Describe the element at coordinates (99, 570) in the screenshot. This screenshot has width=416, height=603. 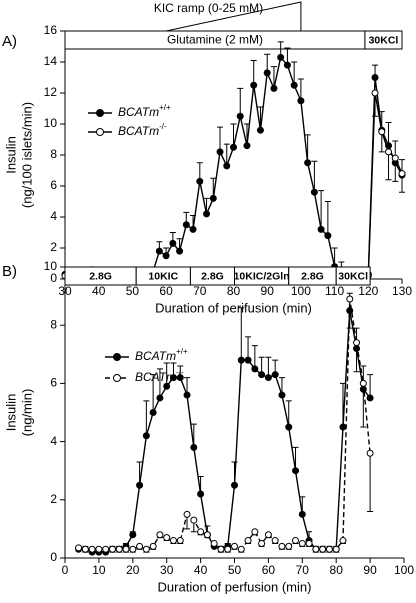
I see `x-tick-label: 10` at that location.